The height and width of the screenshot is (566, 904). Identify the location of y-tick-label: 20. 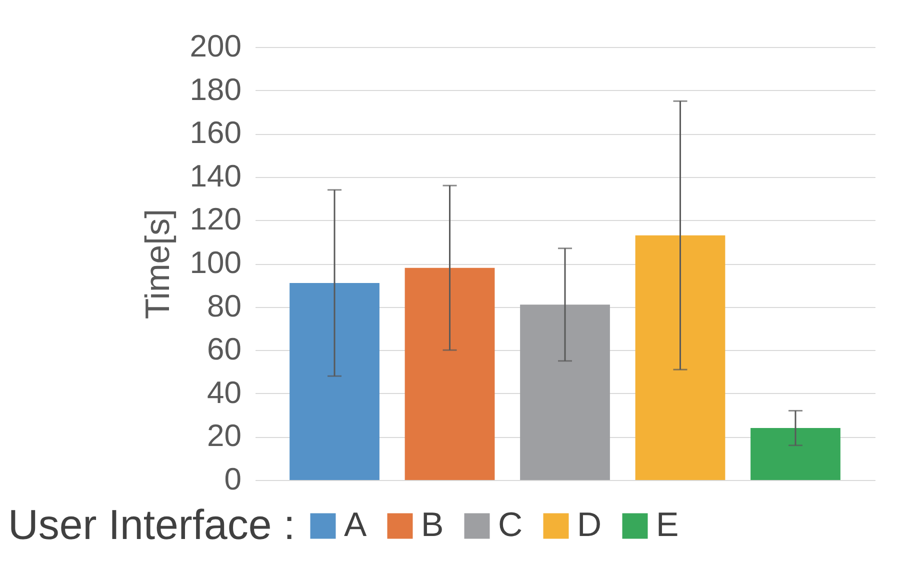
(224, 436).